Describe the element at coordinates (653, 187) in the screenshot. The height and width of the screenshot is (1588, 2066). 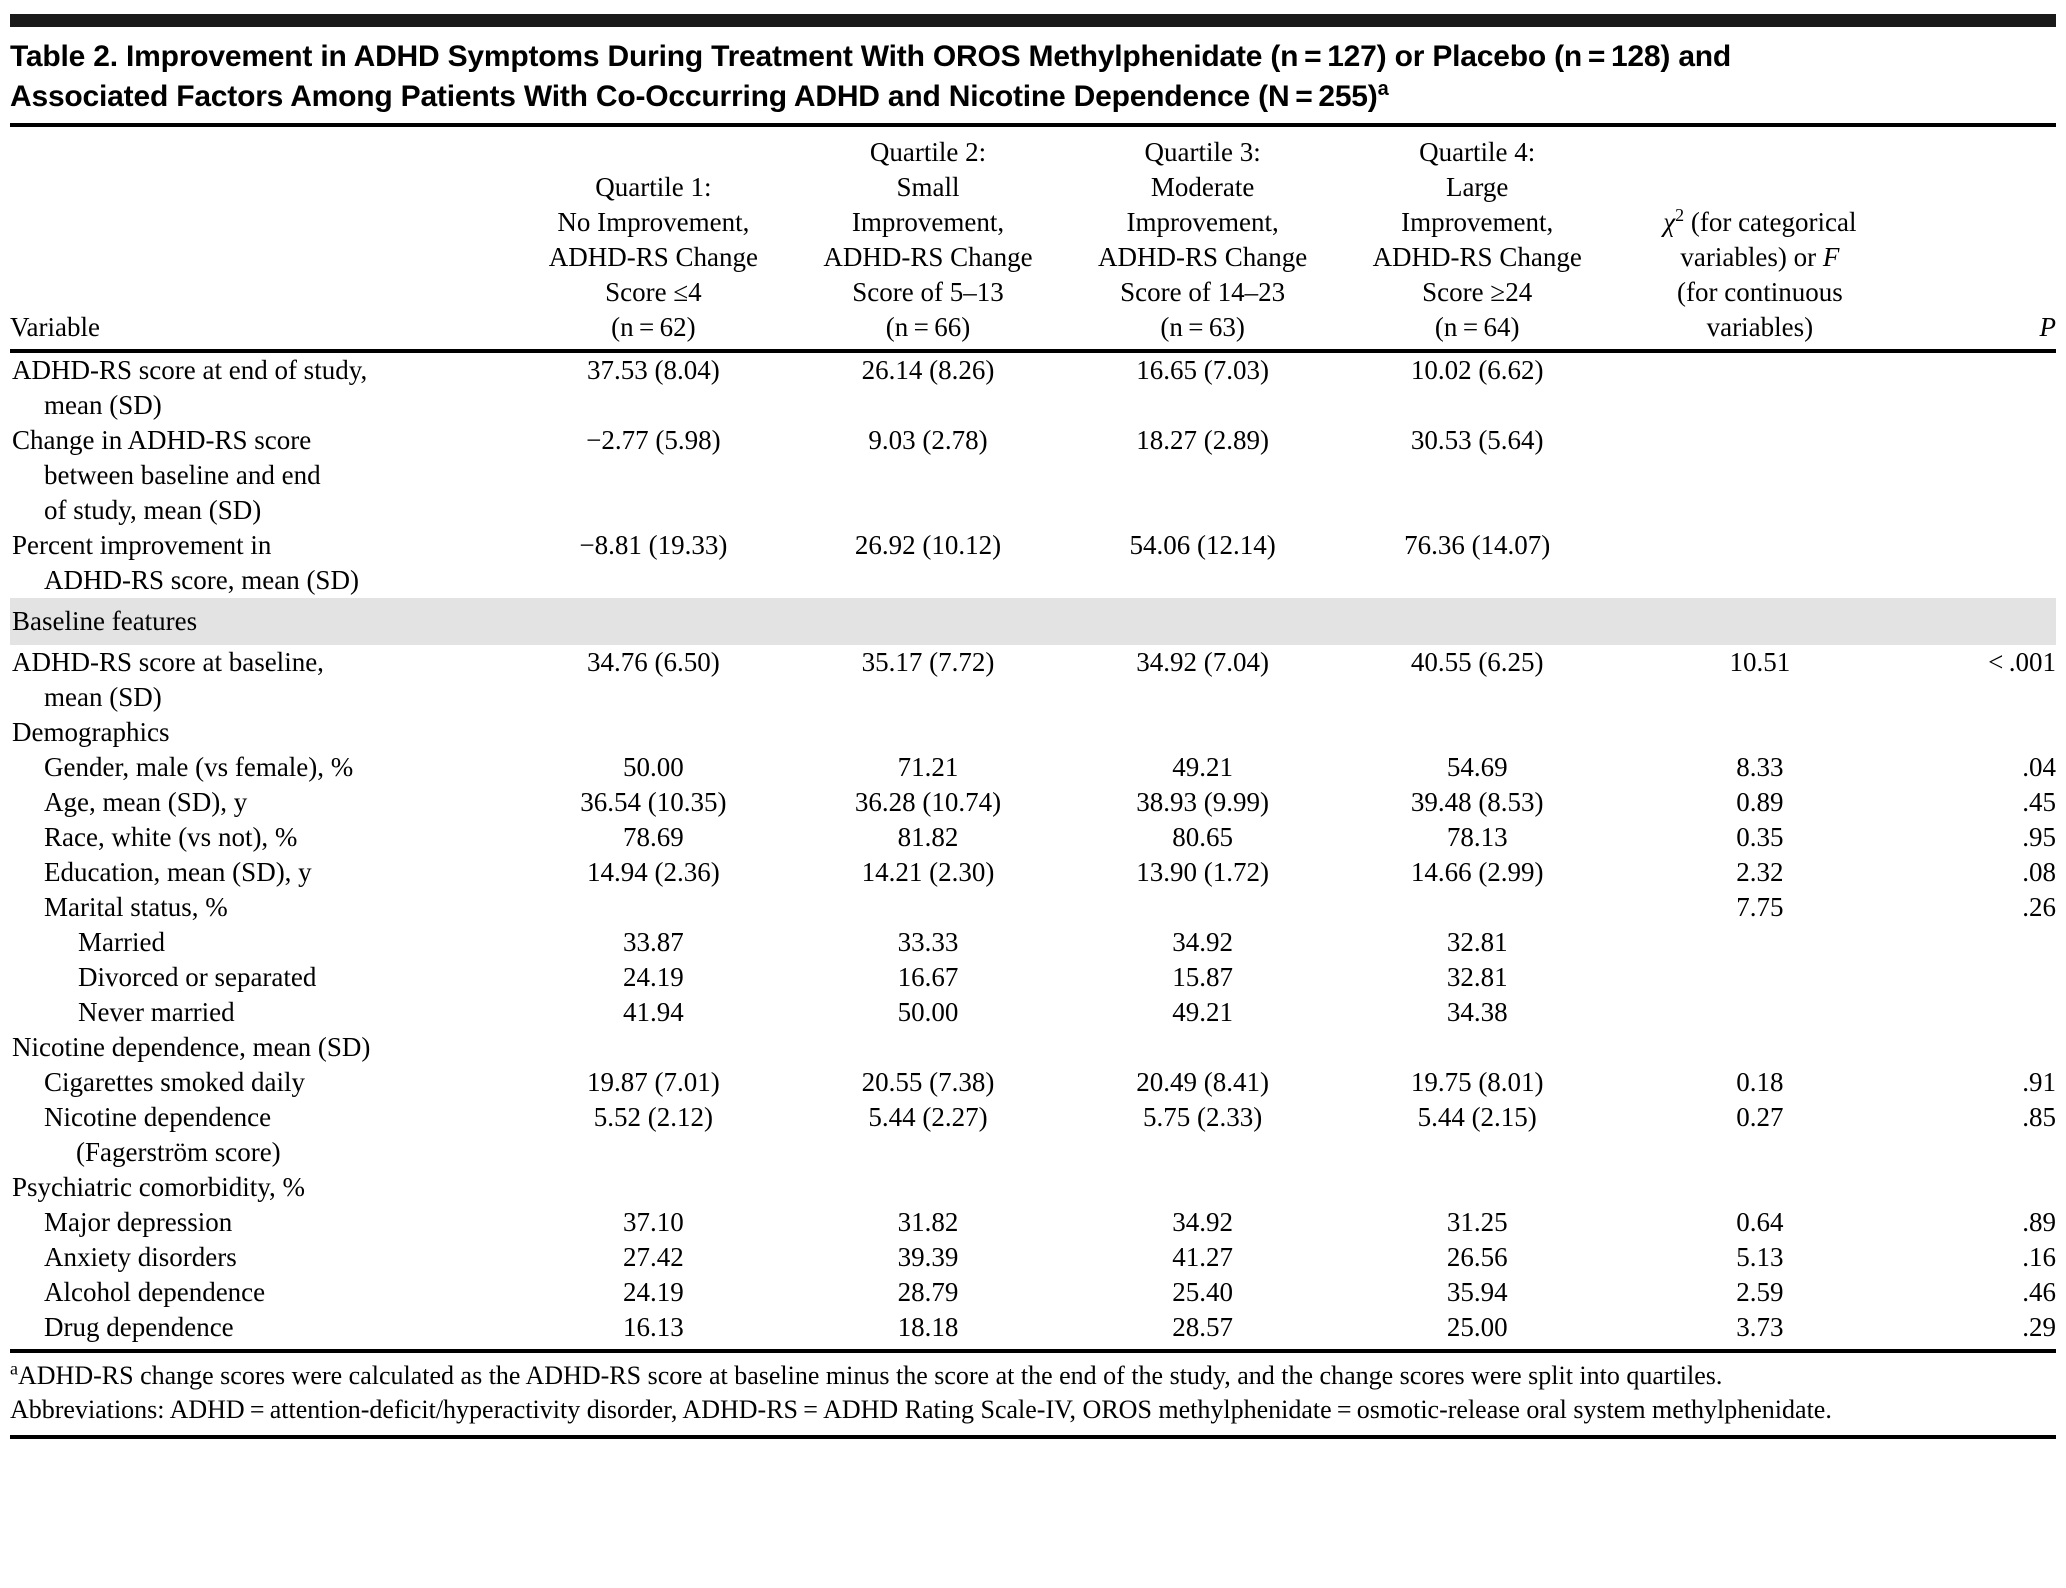
I see `q1-line-1: Quartile 1:` at that location.